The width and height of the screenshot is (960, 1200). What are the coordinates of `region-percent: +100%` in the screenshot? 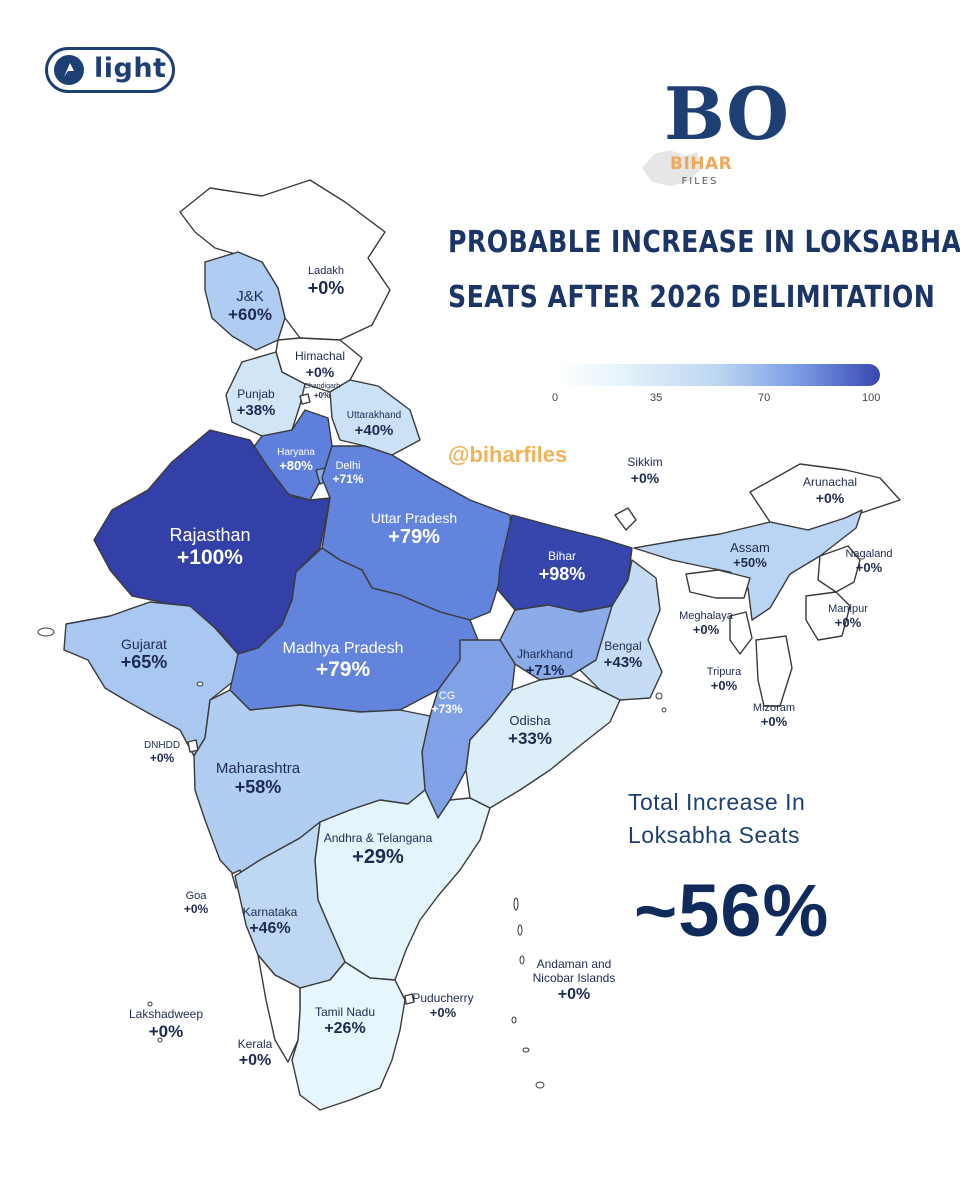 It's located at (210, 557).